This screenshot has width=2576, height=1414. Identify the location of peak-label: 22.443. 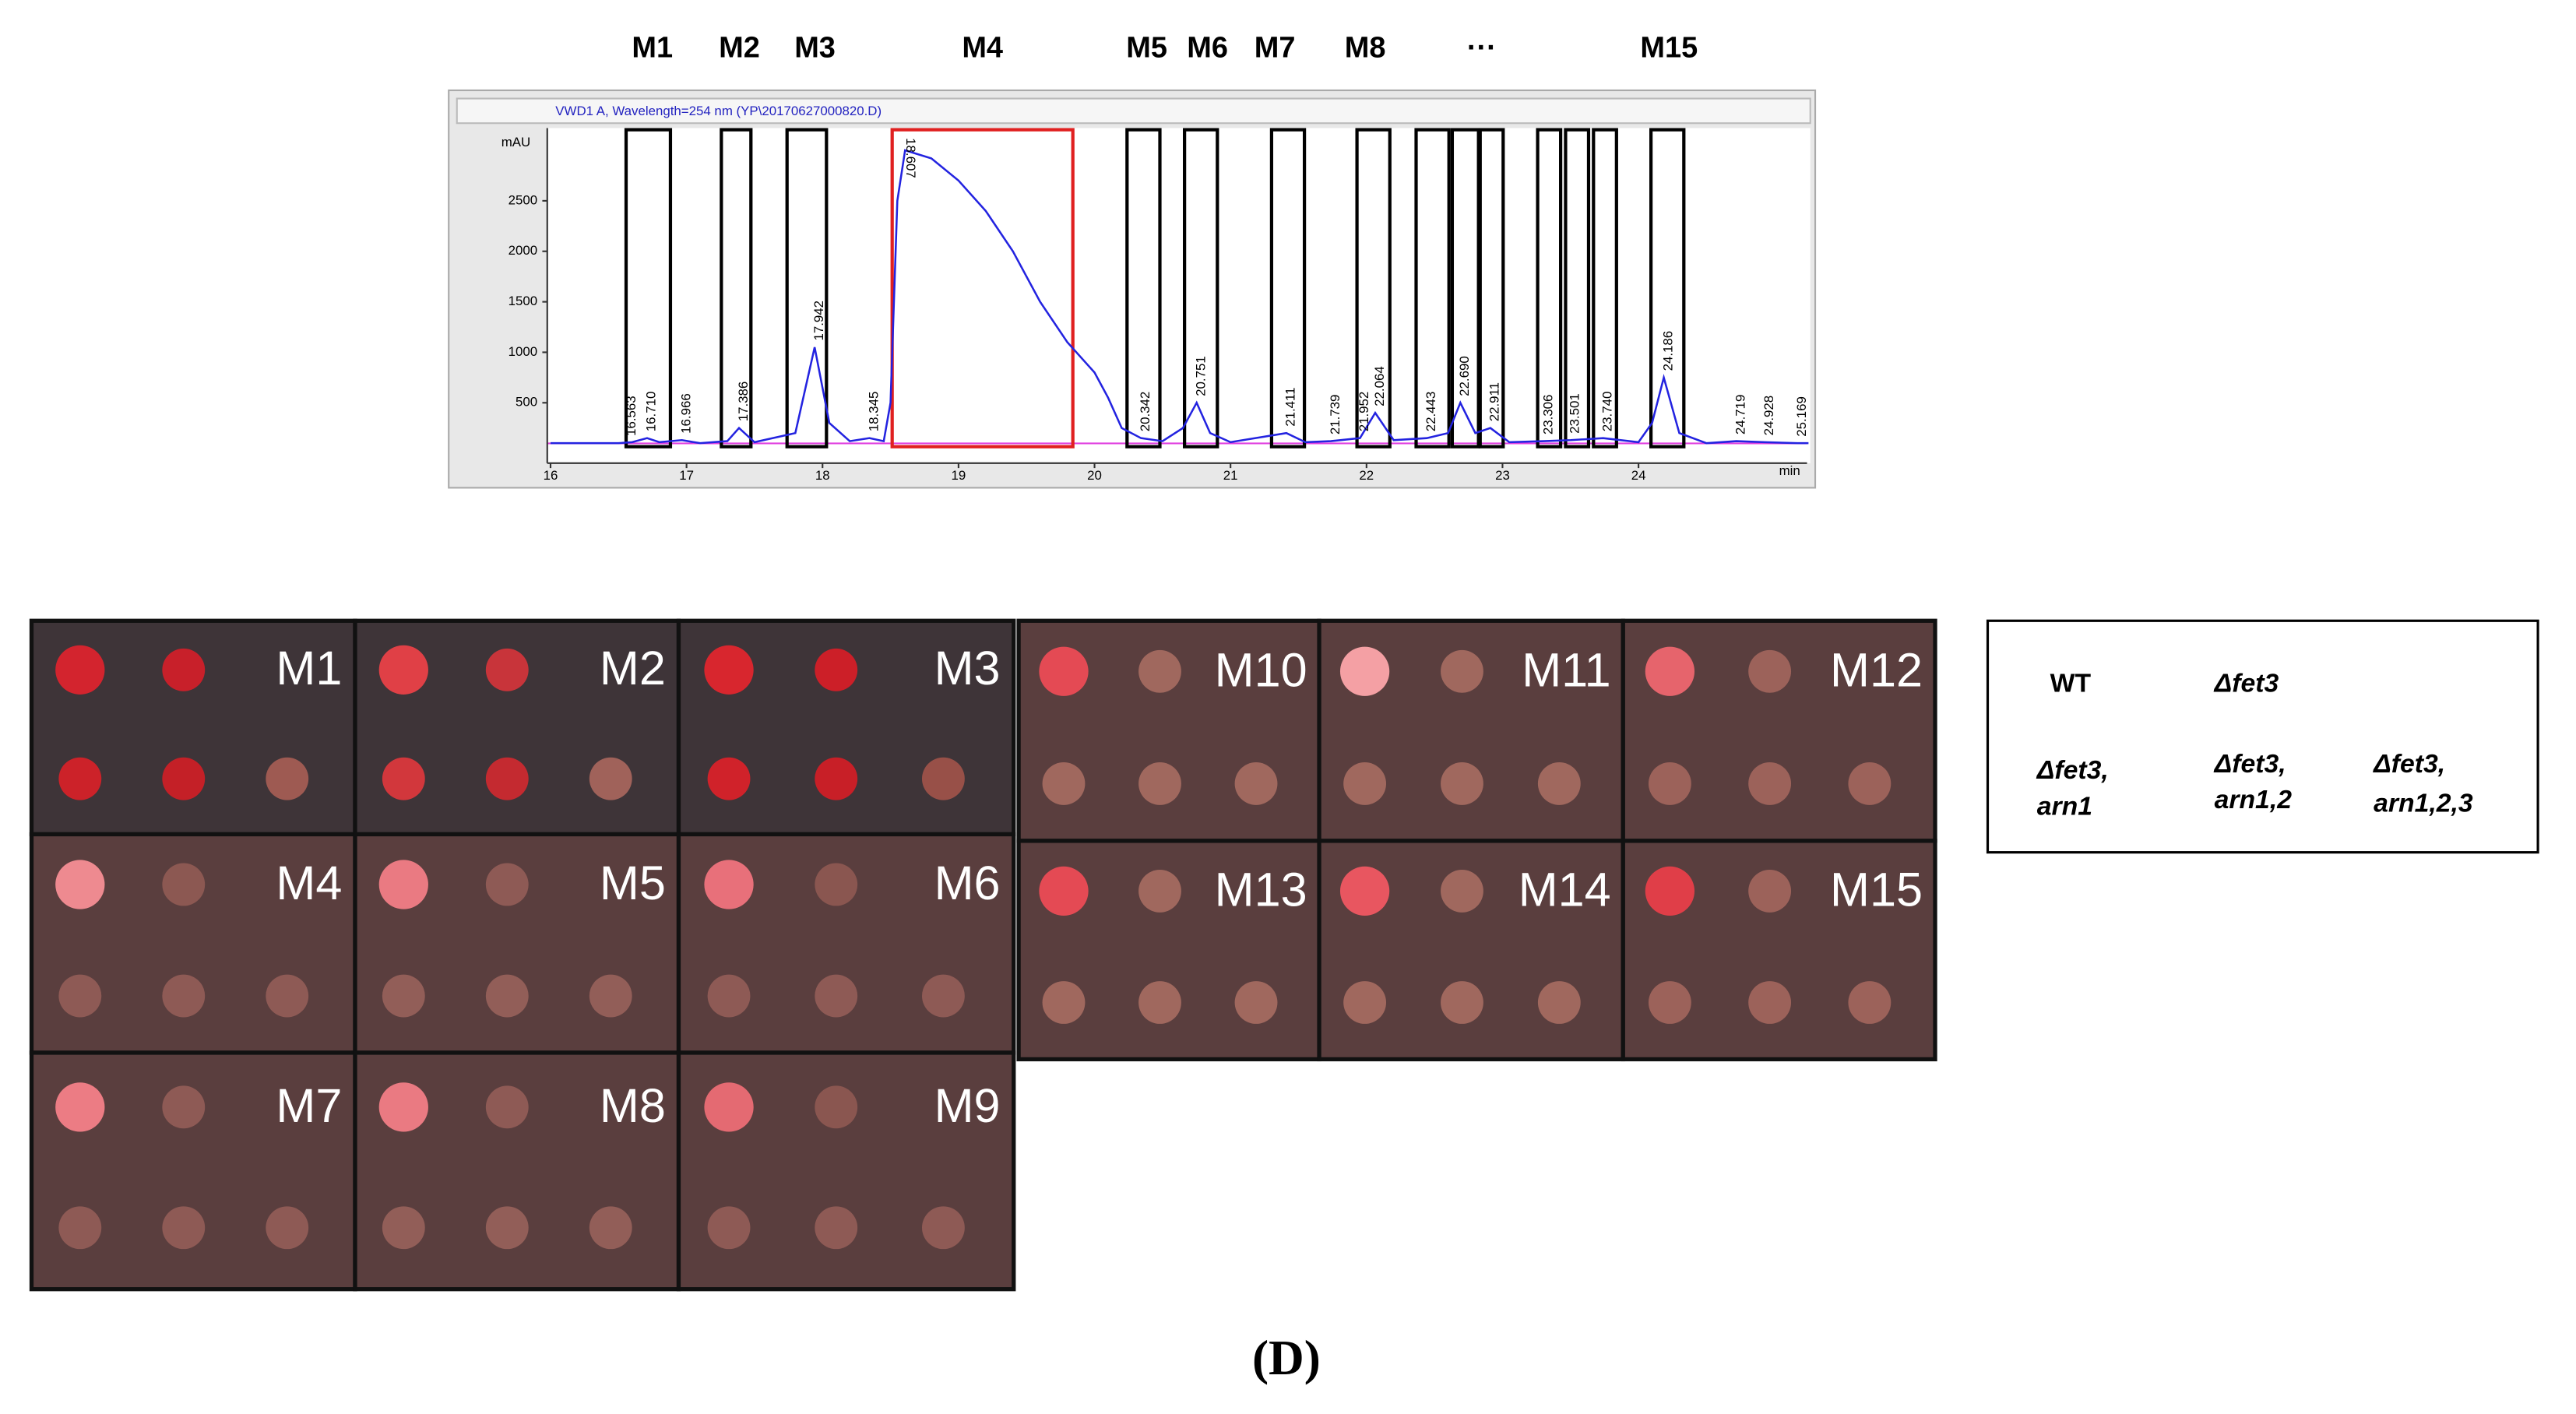
(1430, 412).